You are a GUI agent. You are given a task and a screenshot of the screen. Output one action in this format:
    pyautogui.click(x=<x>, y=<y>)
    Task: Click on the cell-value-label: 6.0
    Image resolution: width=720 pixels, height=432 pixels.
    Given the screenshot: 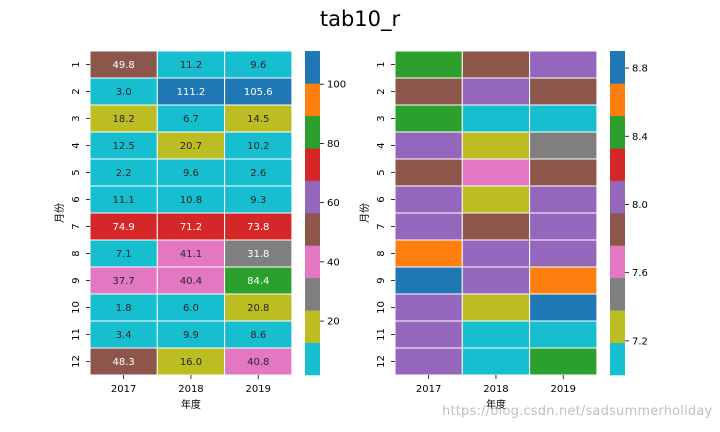 What is the action you would take?
    pyautogui.click(x=191, y=308)
    